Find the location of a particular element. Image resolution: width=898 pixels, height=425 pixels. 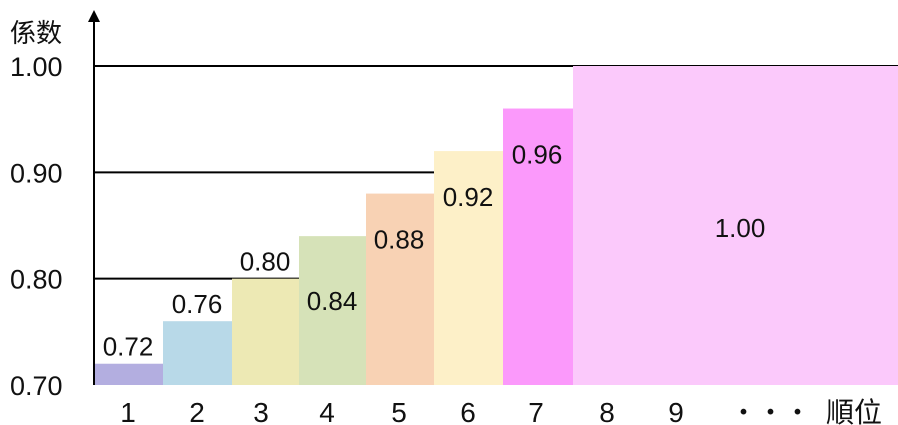

x-tick-label: 7 is located at coordinates (536, 411).